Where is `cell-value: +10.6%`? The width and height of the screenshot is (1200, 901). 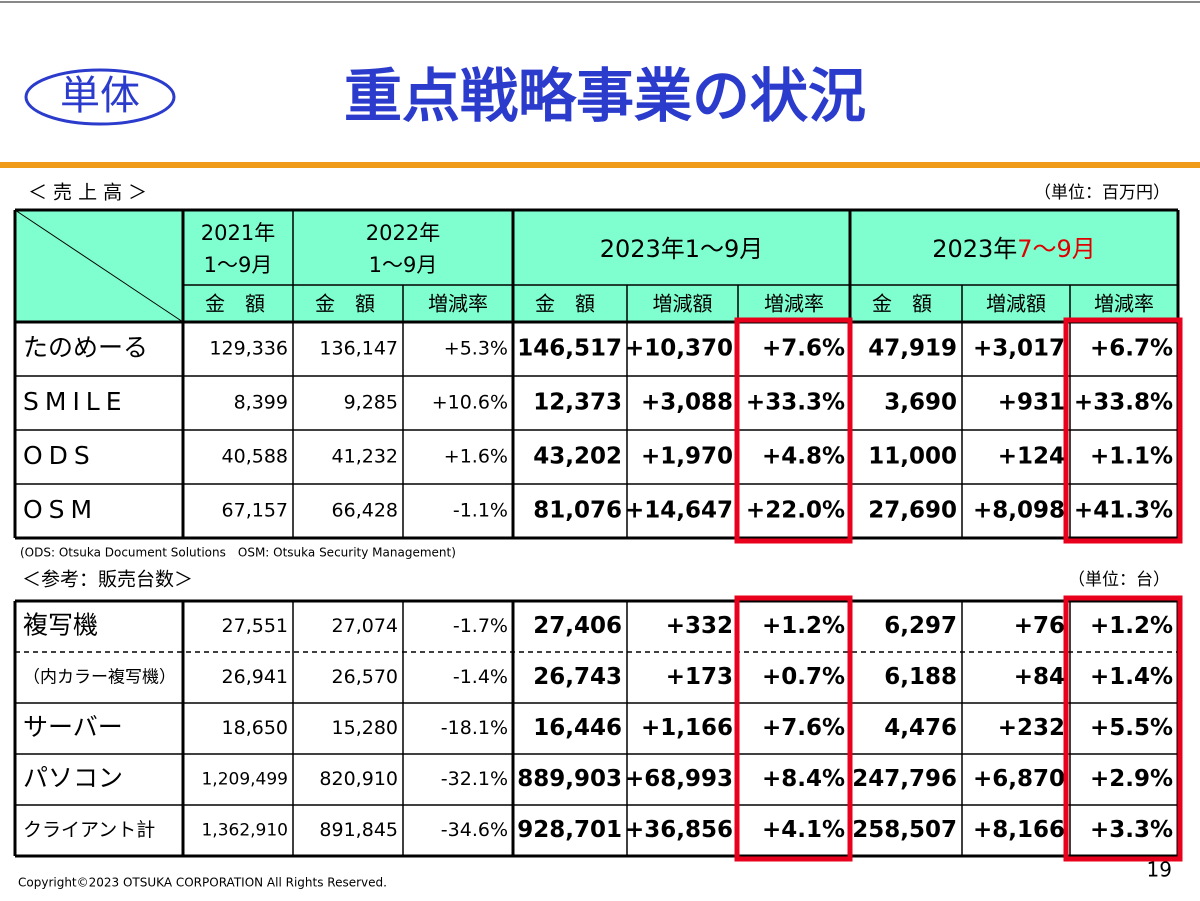 cell-value: +10.6% is located at coordinates (470, 403).